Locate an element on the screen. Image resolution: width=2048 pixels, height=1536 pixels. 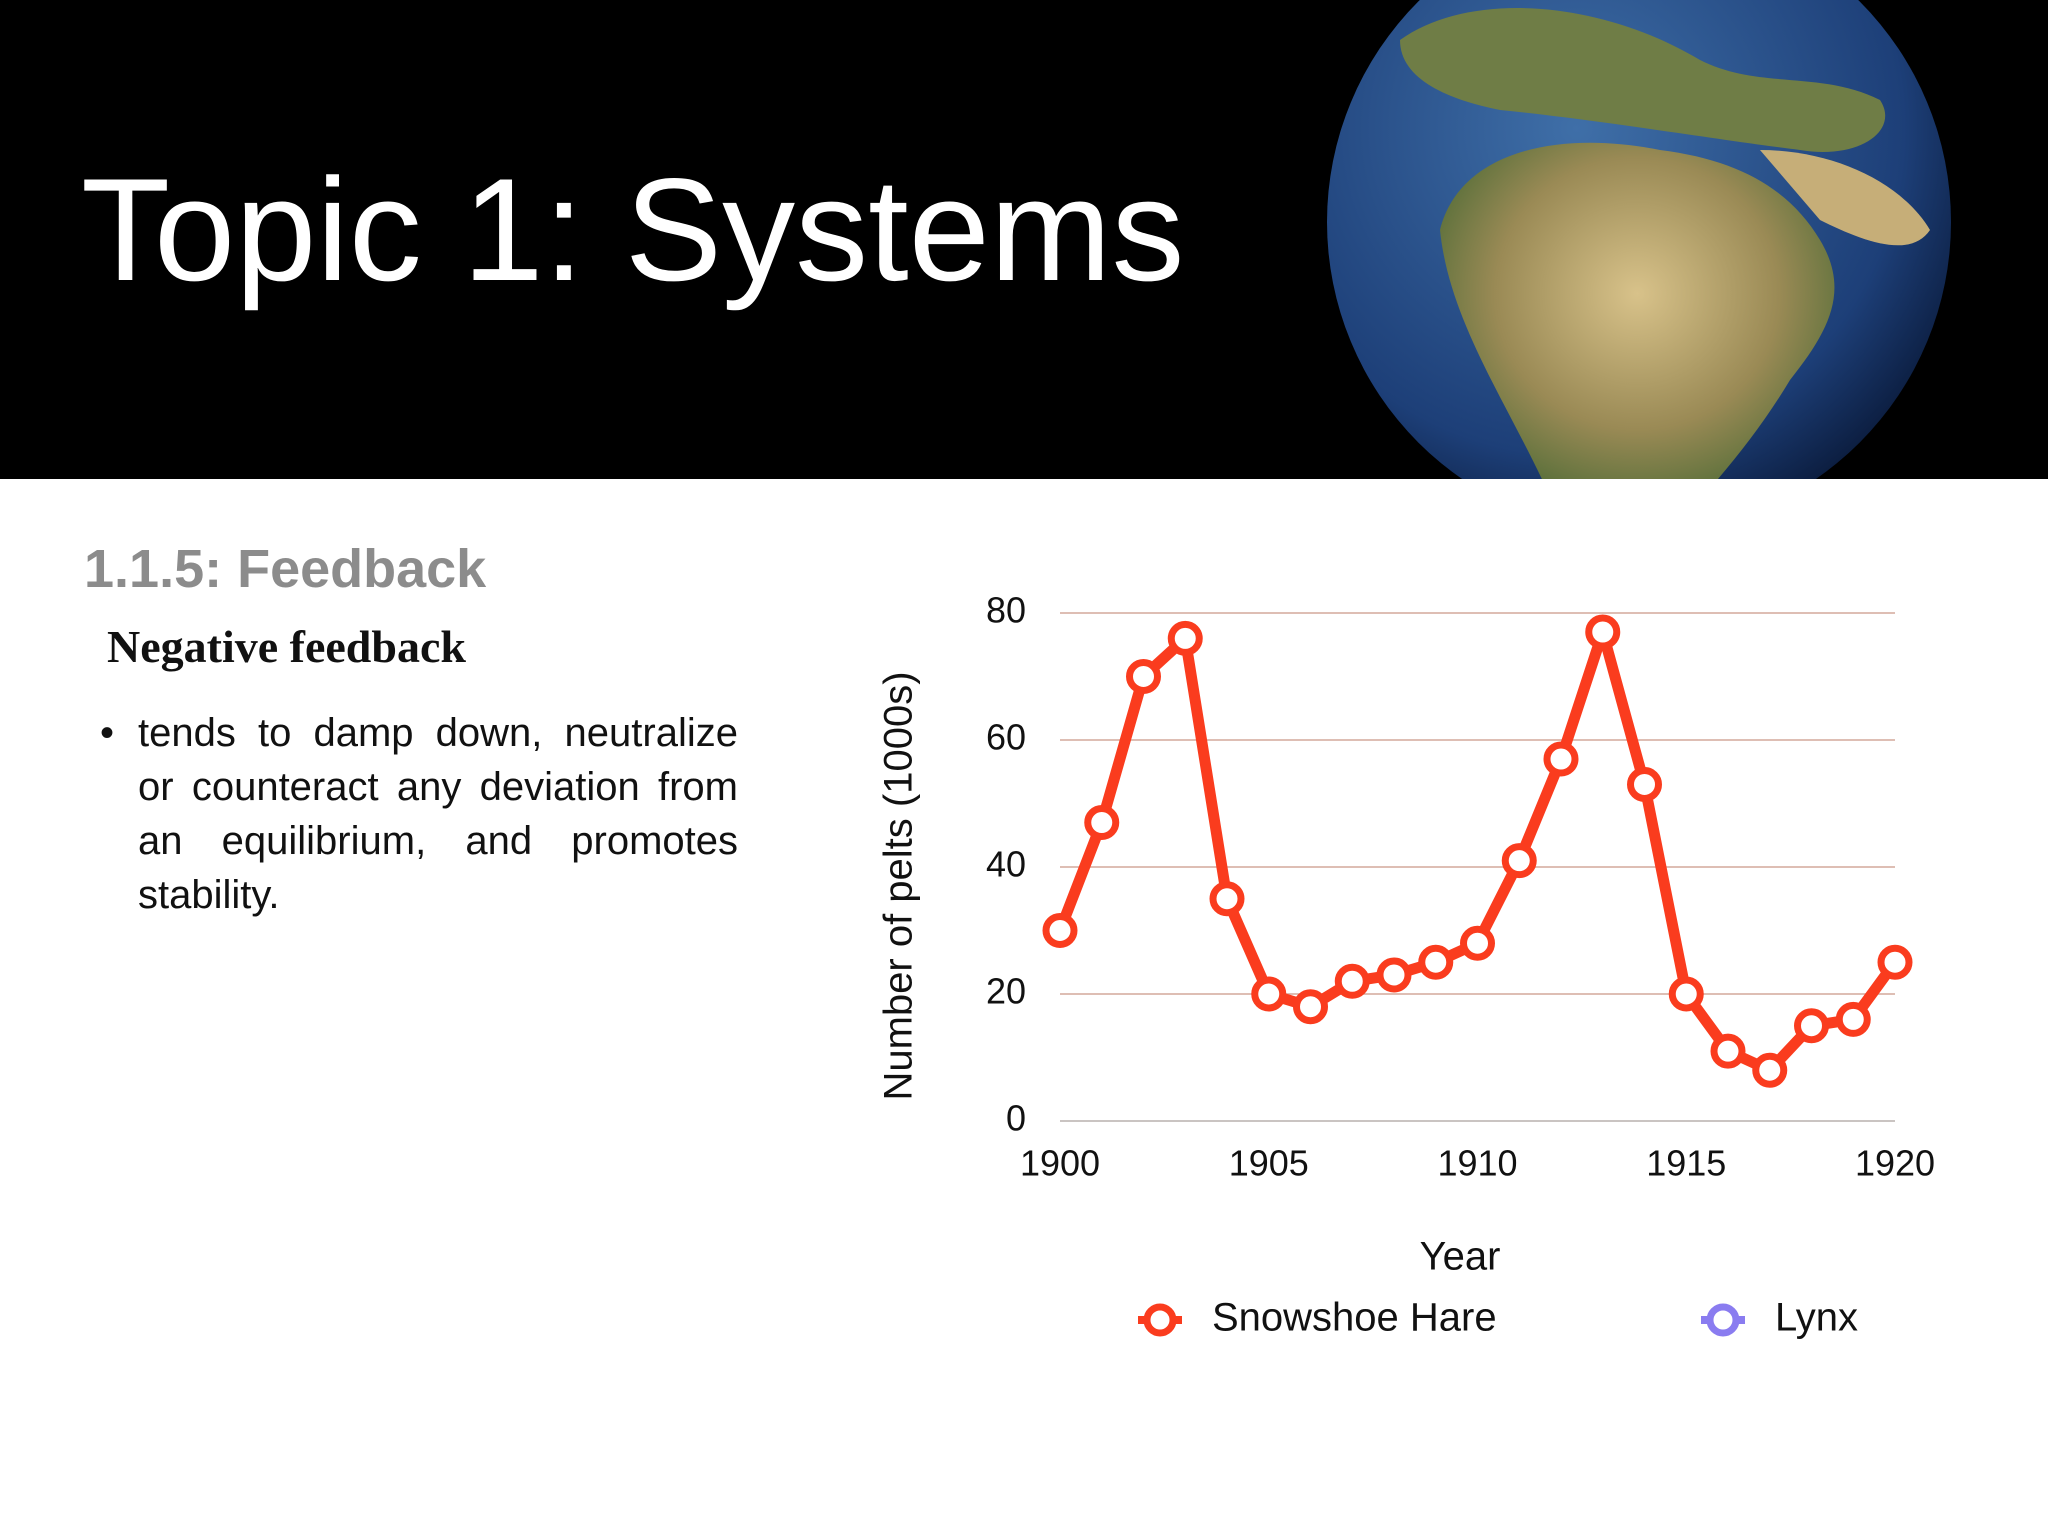
x-tick-label: 1920 is located at coordinates (1895, 1163).